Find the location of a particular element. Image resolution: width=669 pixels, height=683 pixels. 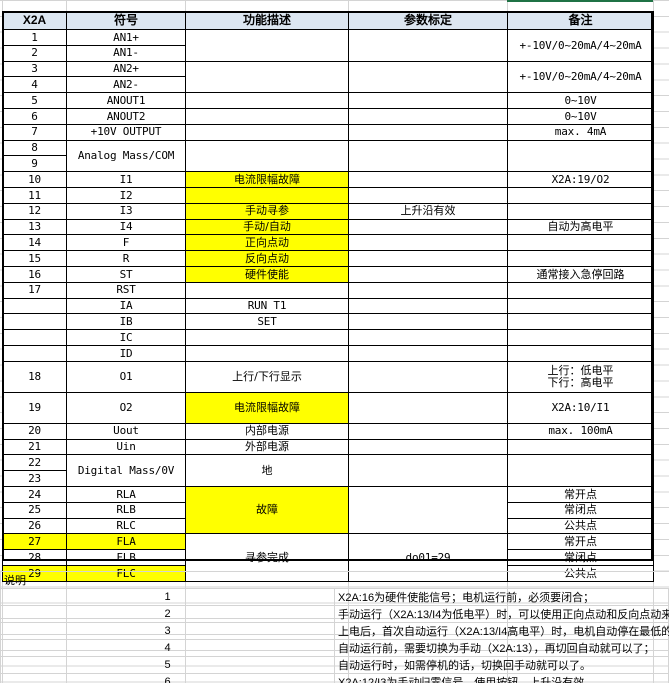

cell-symbol: ID is located at coordinates (126, 353).